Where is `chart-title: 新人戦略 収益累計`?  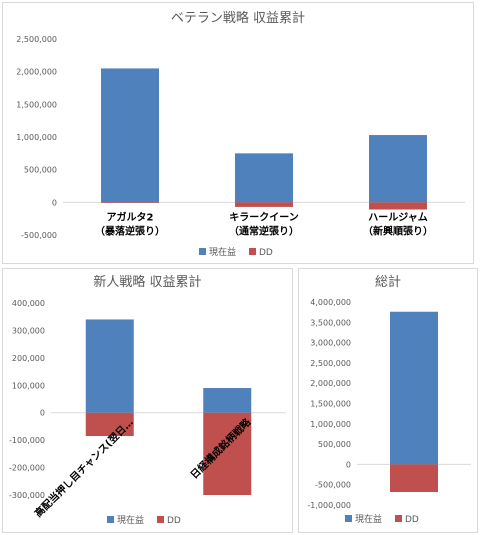
chart-title: 新人戦略 収益累計 is located at coordinates (147, 282).